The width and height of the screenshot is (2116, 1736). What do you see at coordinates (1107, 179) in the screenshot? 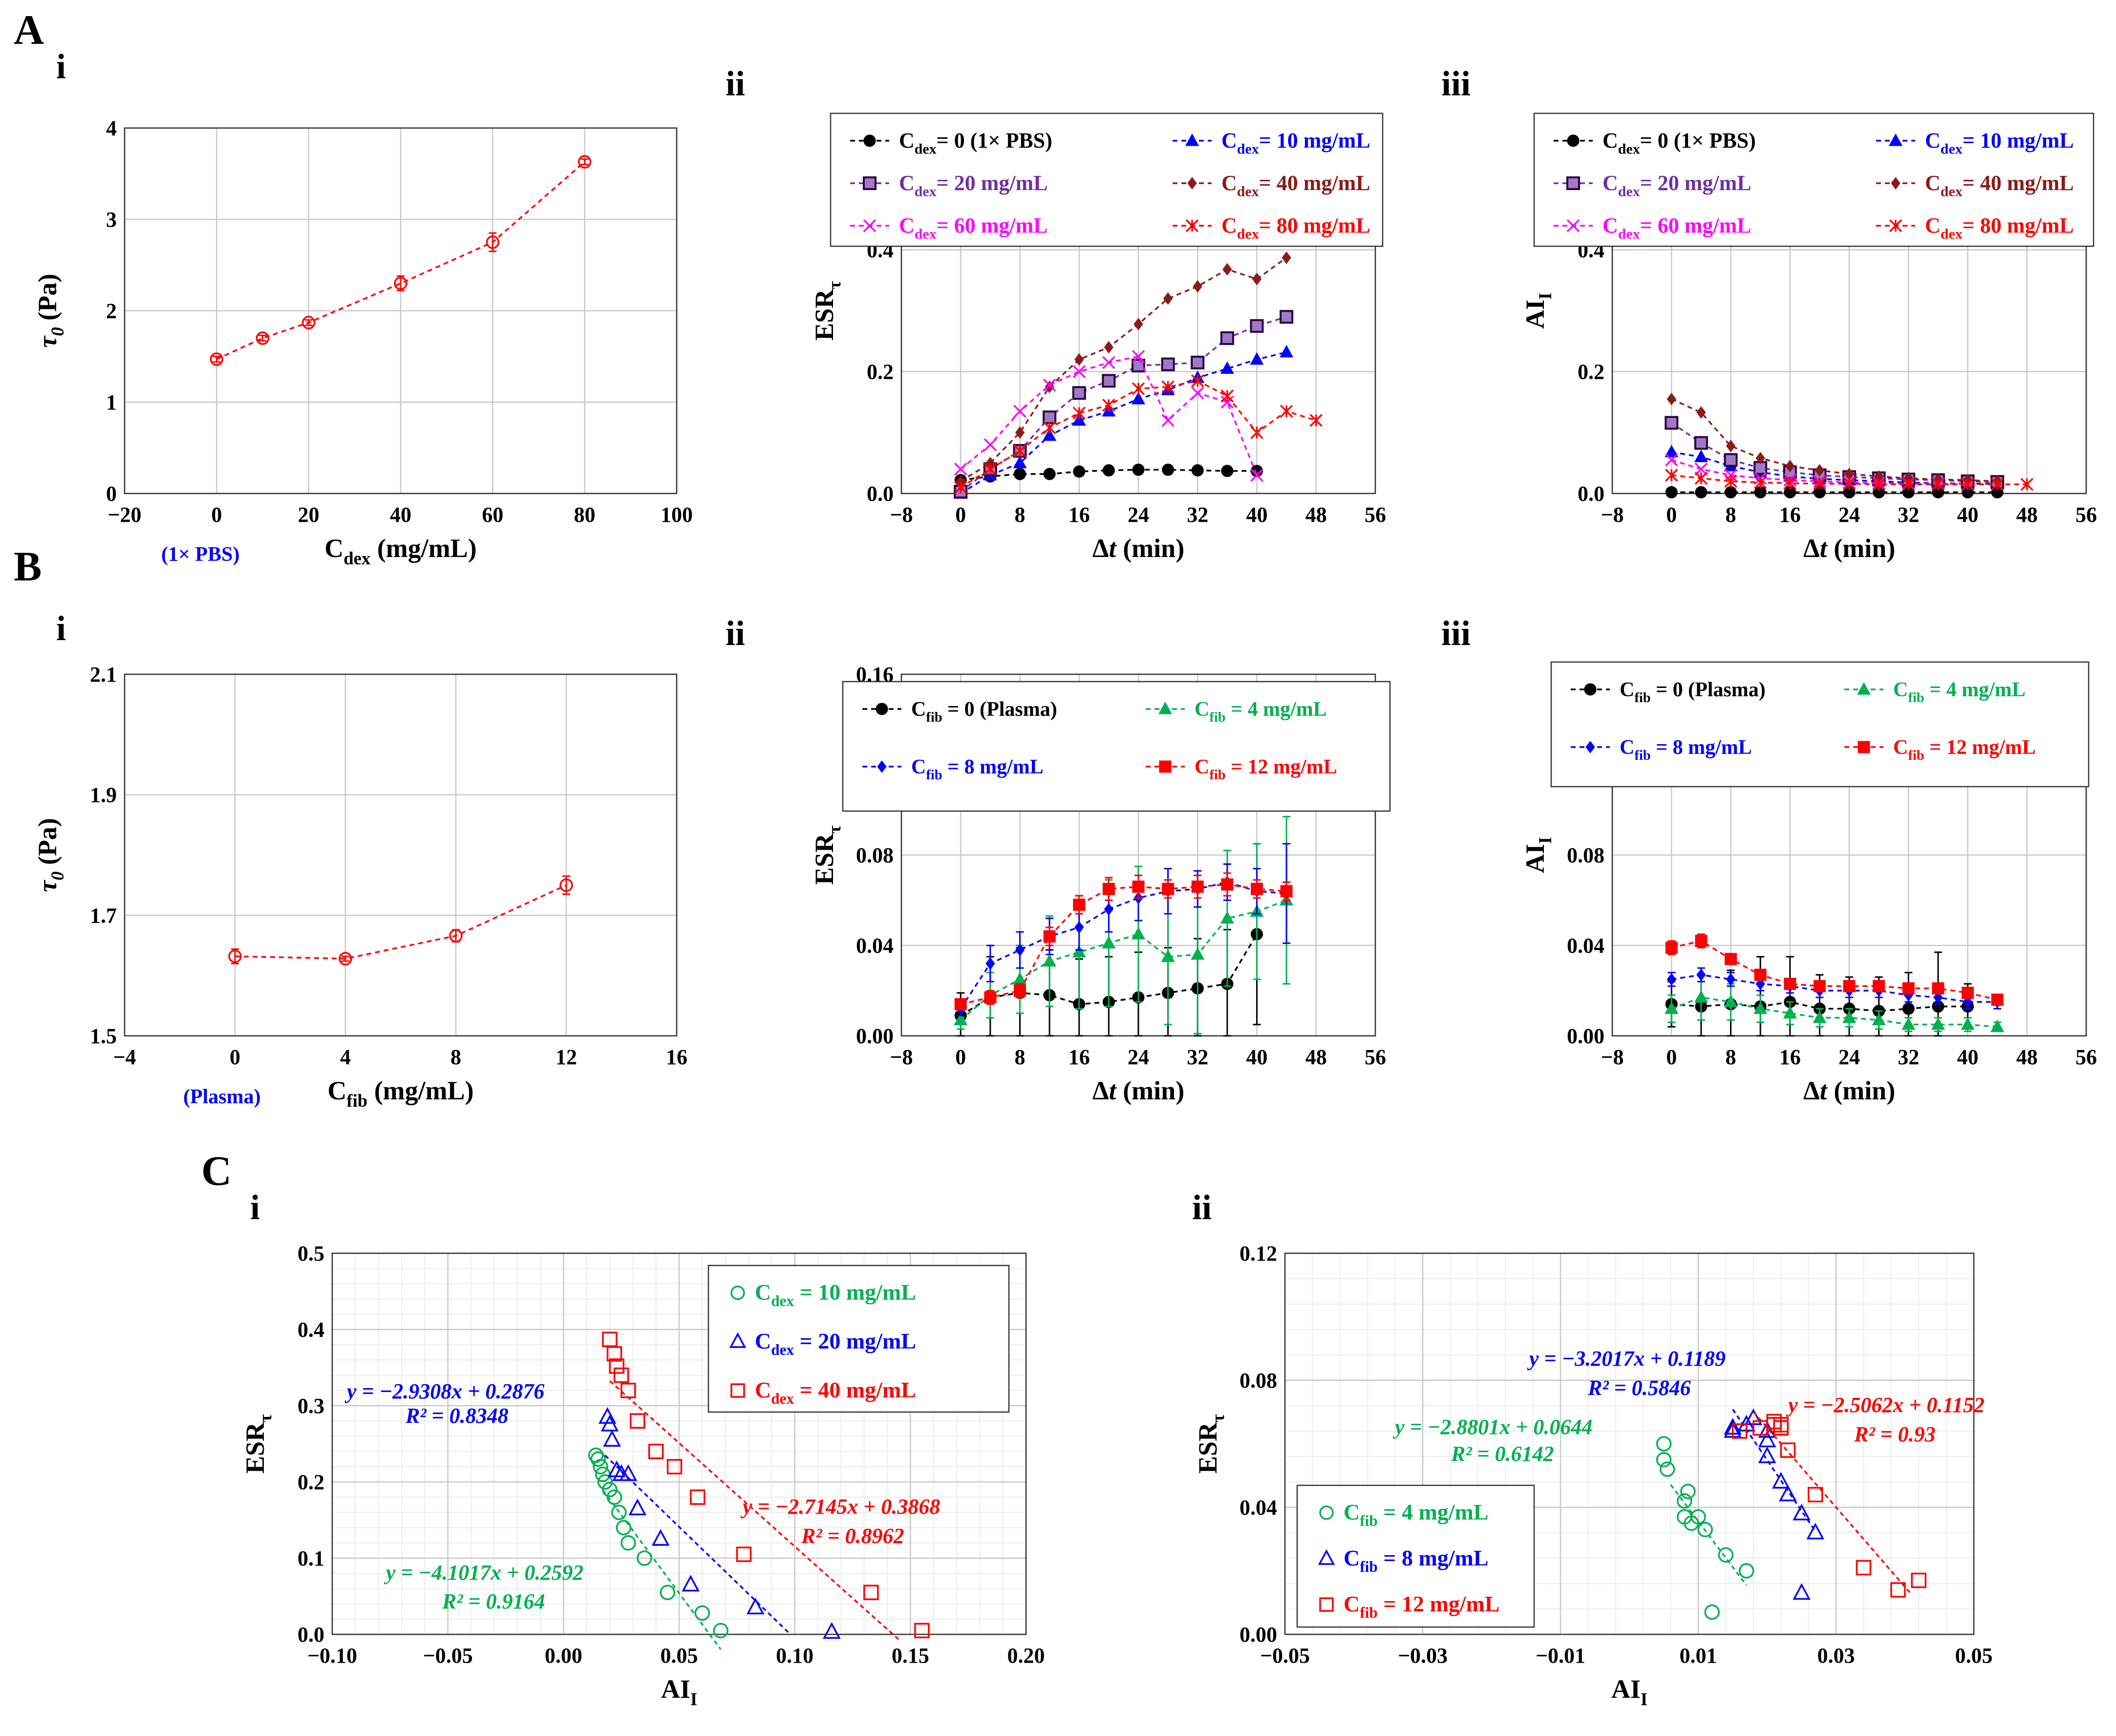
I see `legend-box` at bounding box center [1107, 179].